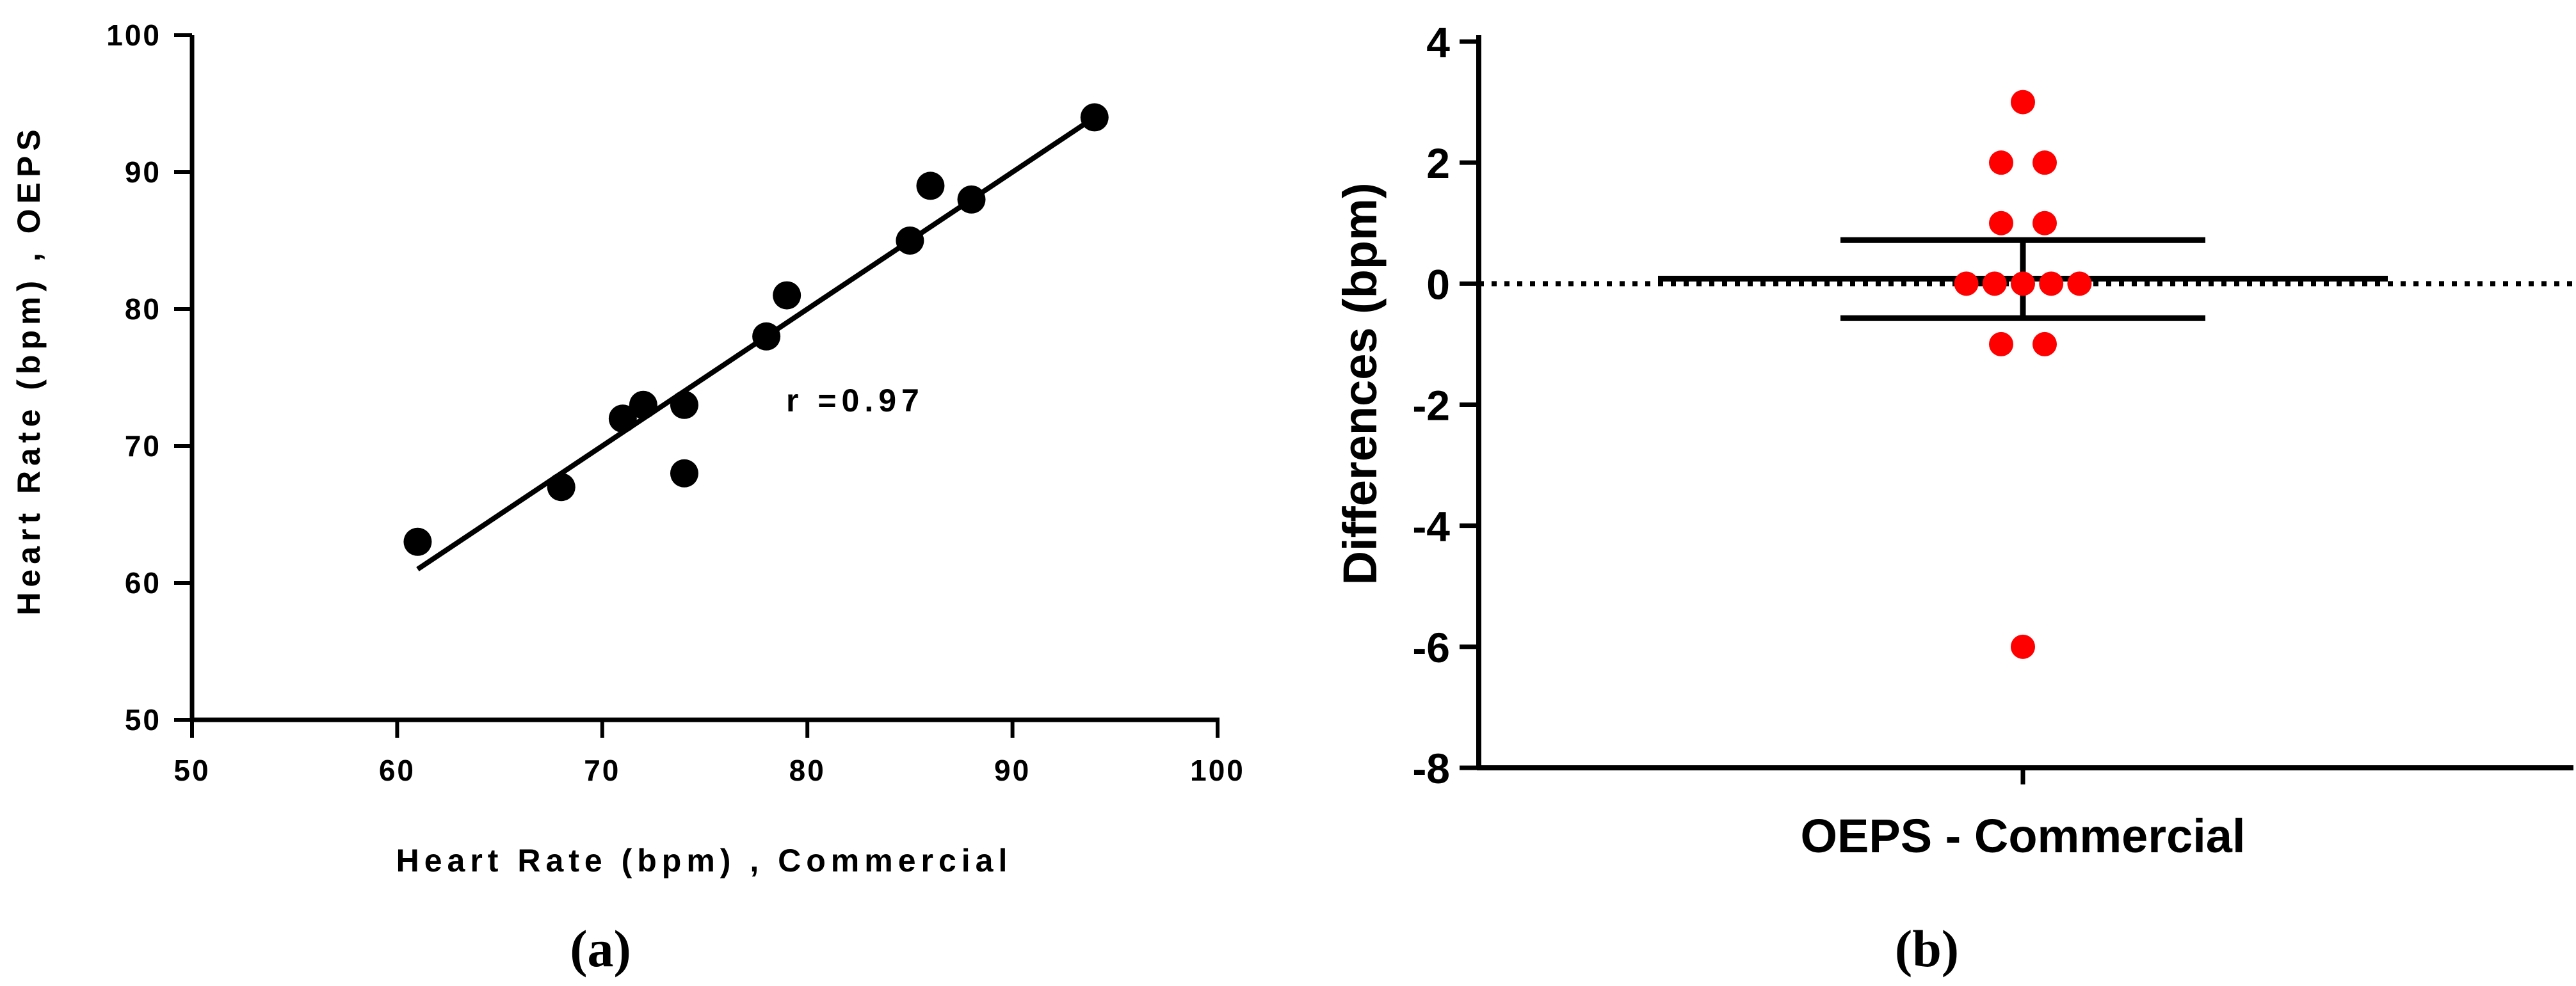 The image size is (2576, 986). Describe the element at coordinates (1438, 163) in the screenshot. I see `panel-b-y-tick-label: 2` at that location.